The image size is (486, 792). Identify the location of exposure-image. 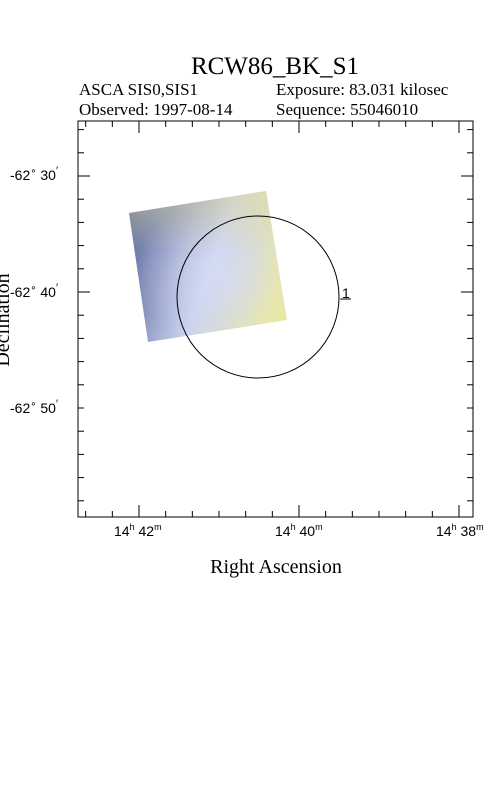
(208, 266).